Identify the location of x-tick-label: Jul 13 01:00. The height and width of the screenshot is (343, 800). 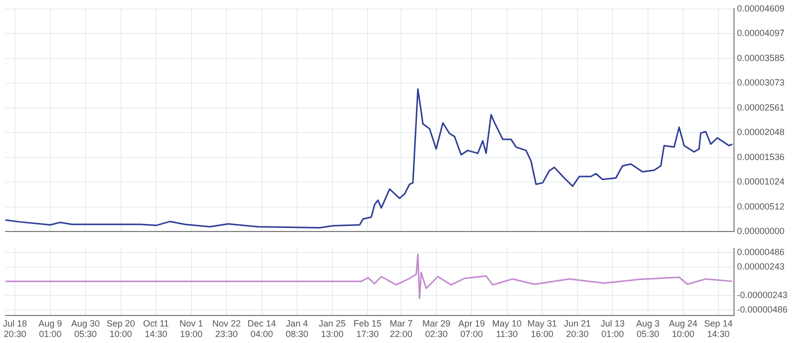
(612, 329).